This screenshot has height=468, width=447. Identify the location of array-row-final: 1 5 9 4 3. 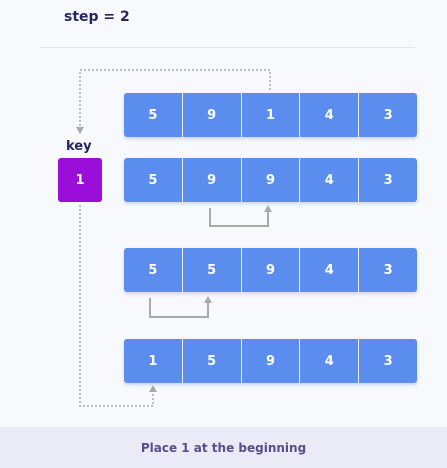
(270, 361).